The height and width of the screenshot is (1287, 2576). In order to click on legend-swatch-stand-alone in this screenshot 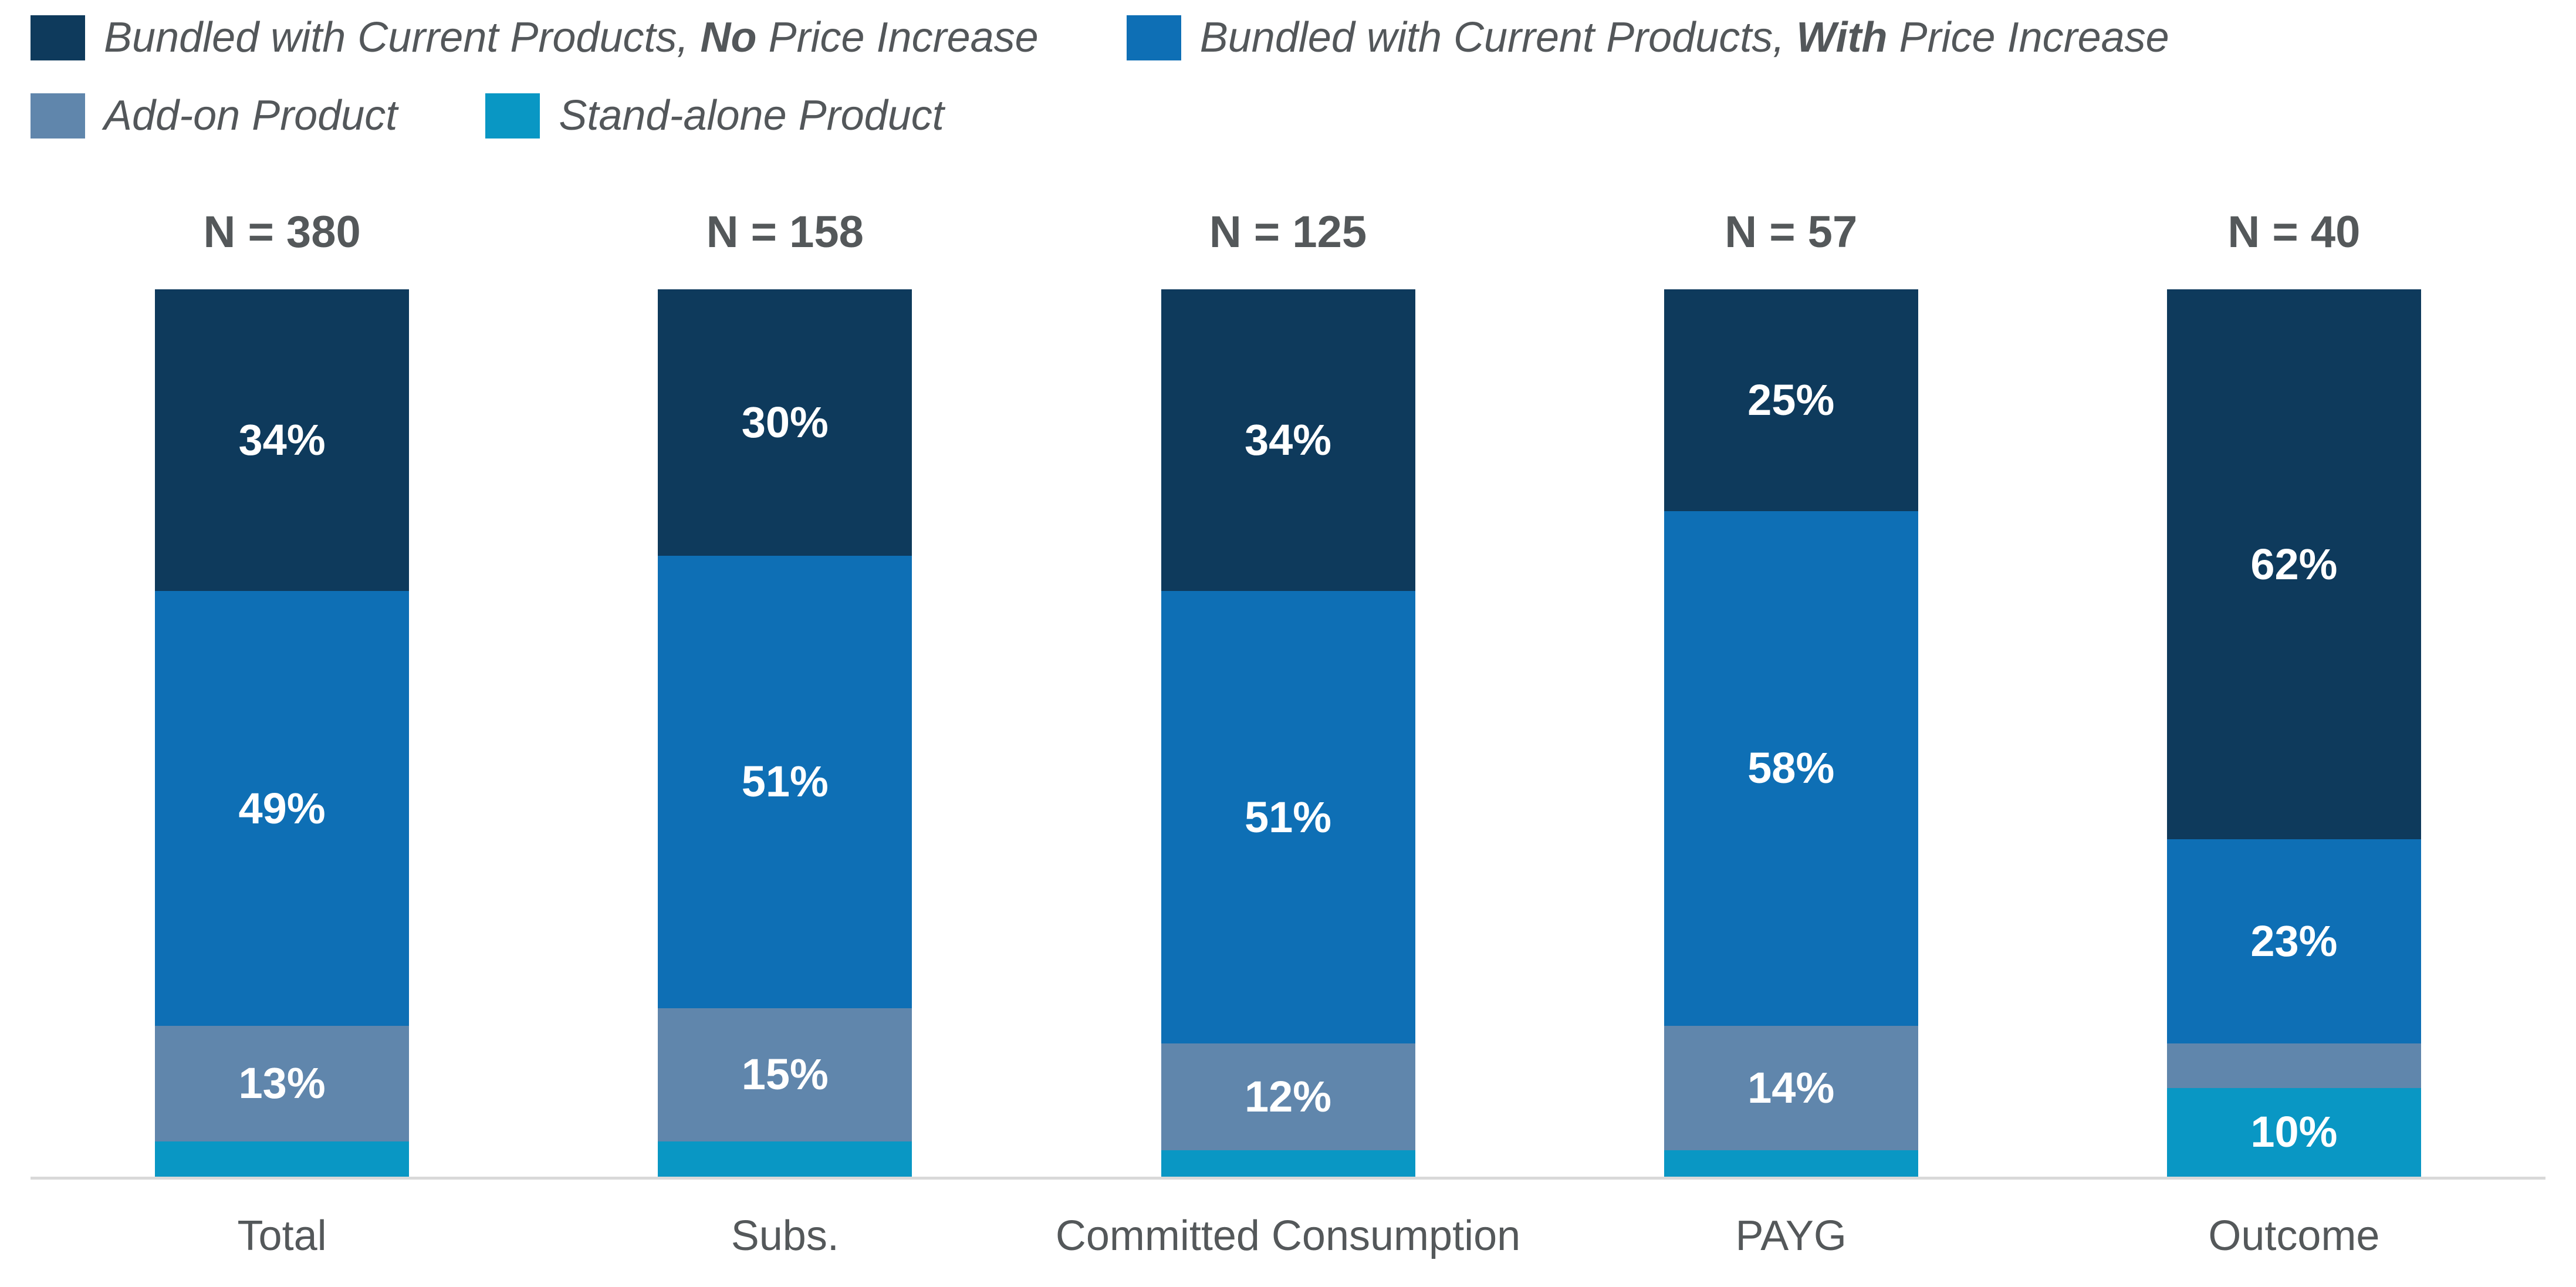, I will do `click(512, 116)`.